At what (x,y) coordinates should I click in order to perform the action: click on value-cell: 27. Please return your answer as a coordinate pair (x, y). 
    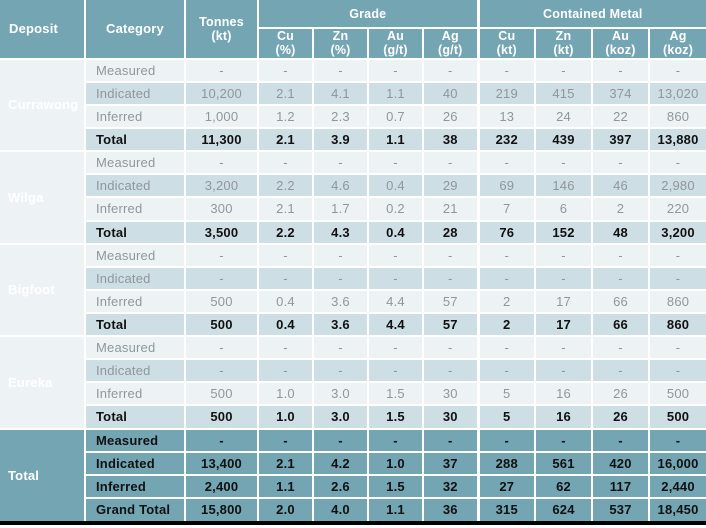
    Looking at the image, I should click on (506, 486).